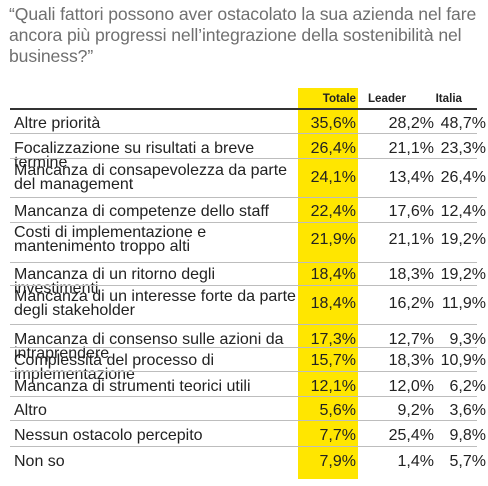  Describe the element at coordinates (467, 339) in the screenshot. I see `value-italia: 9,3%` at that location.